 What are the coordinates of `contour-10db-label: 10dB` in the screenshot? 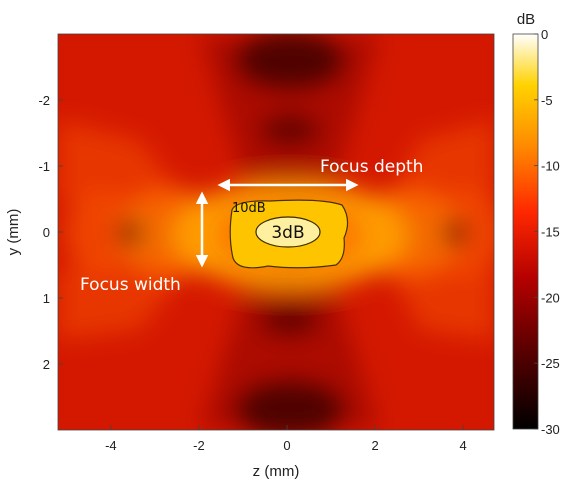 It's located at (249, 208).